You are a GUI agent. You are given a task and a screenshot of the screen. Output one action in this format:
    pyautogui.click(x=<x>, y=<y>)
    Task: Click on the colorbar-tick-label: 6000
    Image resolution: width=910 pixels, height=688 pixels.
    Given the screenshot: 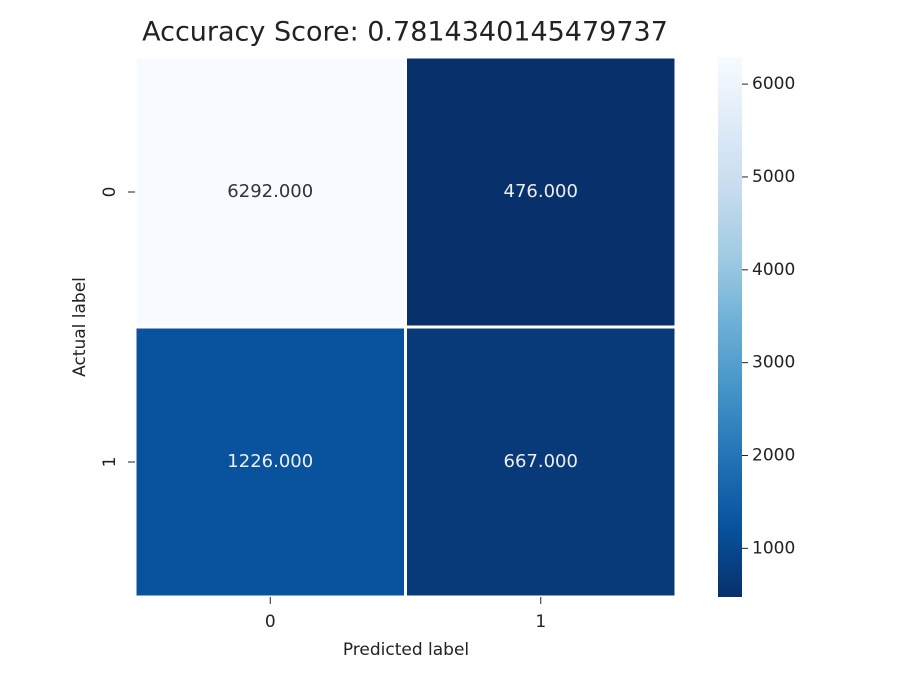 What is the action you would take?
    pyautogui.click(x=773, y=84)
    